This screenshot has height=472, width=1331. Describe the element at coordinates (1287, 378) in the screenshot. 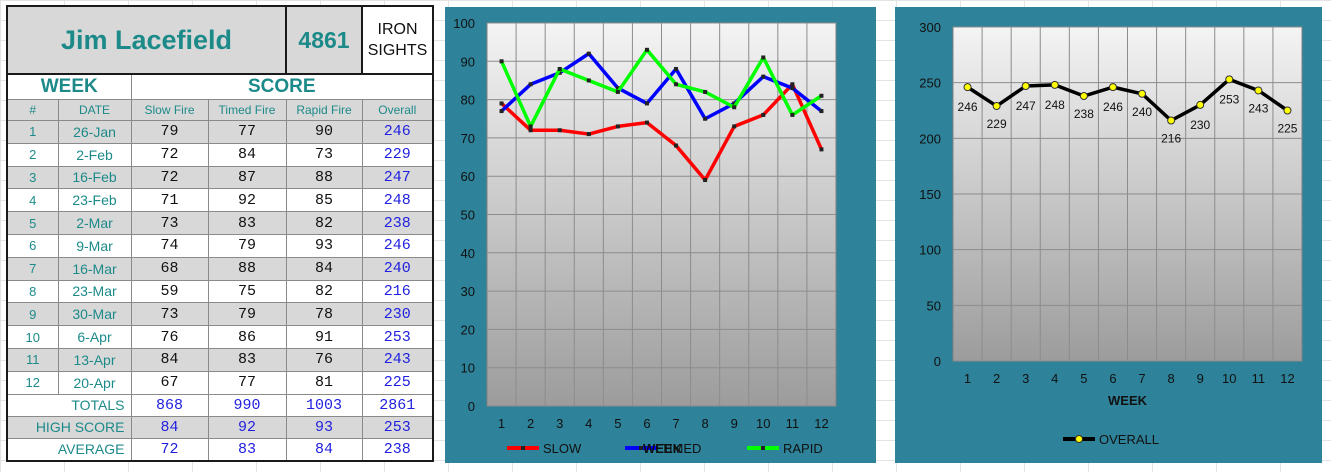

I see `x-tick-label: 12` at that location.